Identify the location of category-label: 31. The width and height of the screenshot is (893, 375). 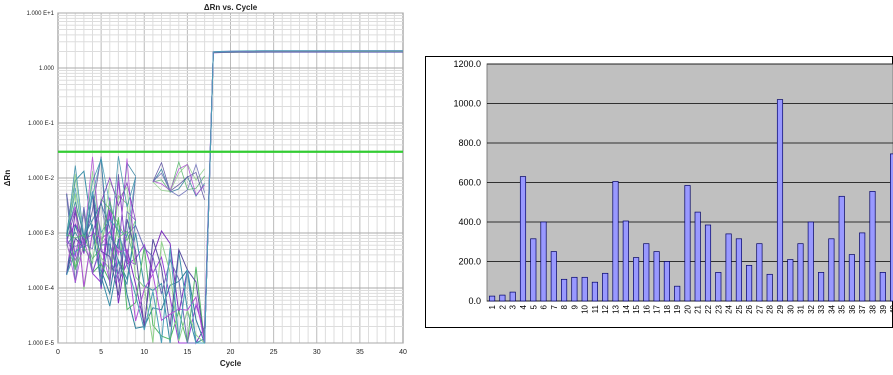
(801, 308).